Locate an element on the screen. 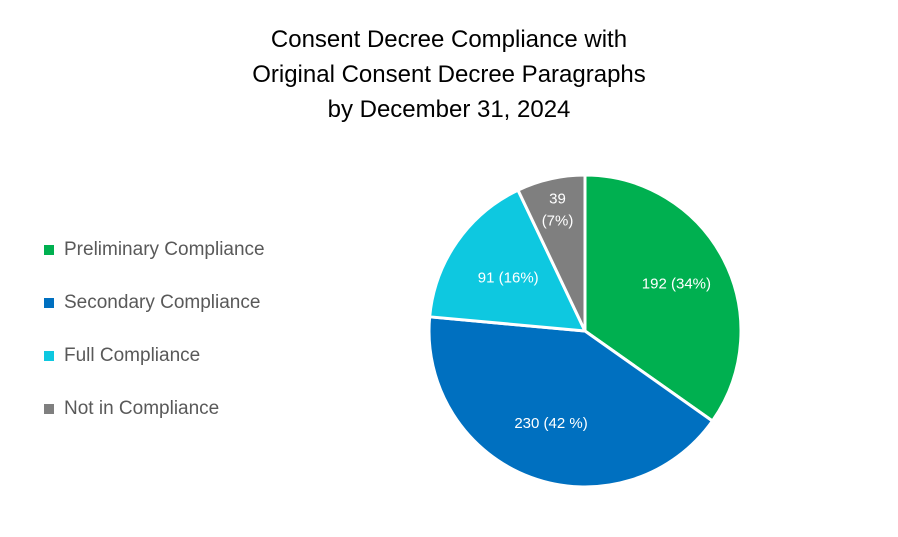 The height and width of the screenshot is (537, 898). pie-slice-preliminary is located at coordinates (663, 298).